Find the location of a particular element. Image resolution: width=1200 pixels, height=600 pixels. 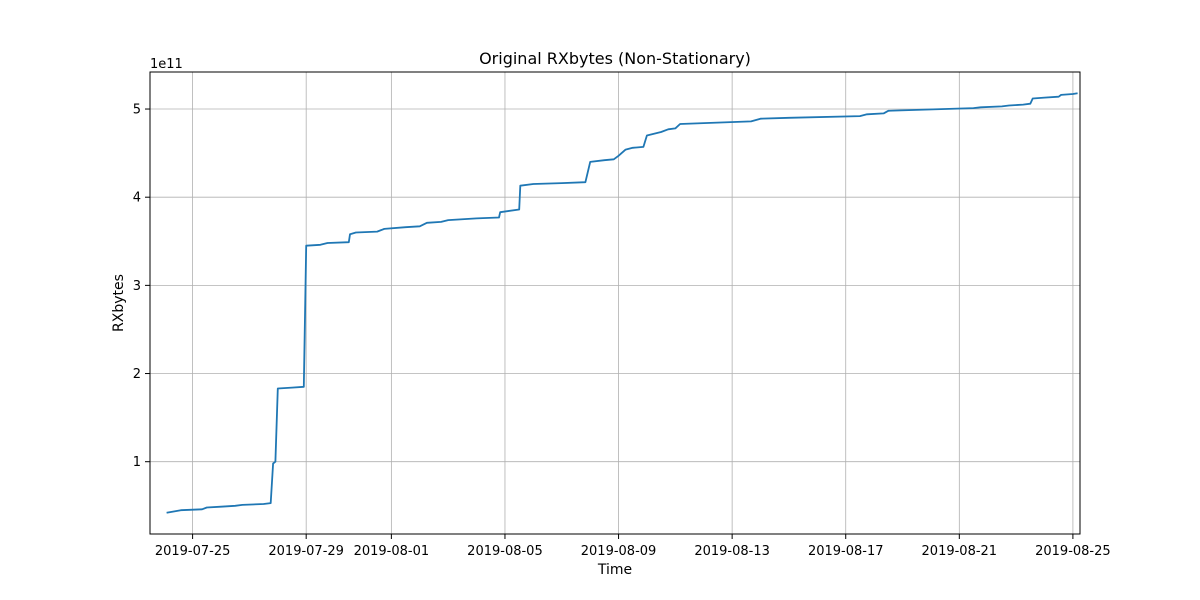

y-tick-label: 1 is located at coordinates (137, 462).